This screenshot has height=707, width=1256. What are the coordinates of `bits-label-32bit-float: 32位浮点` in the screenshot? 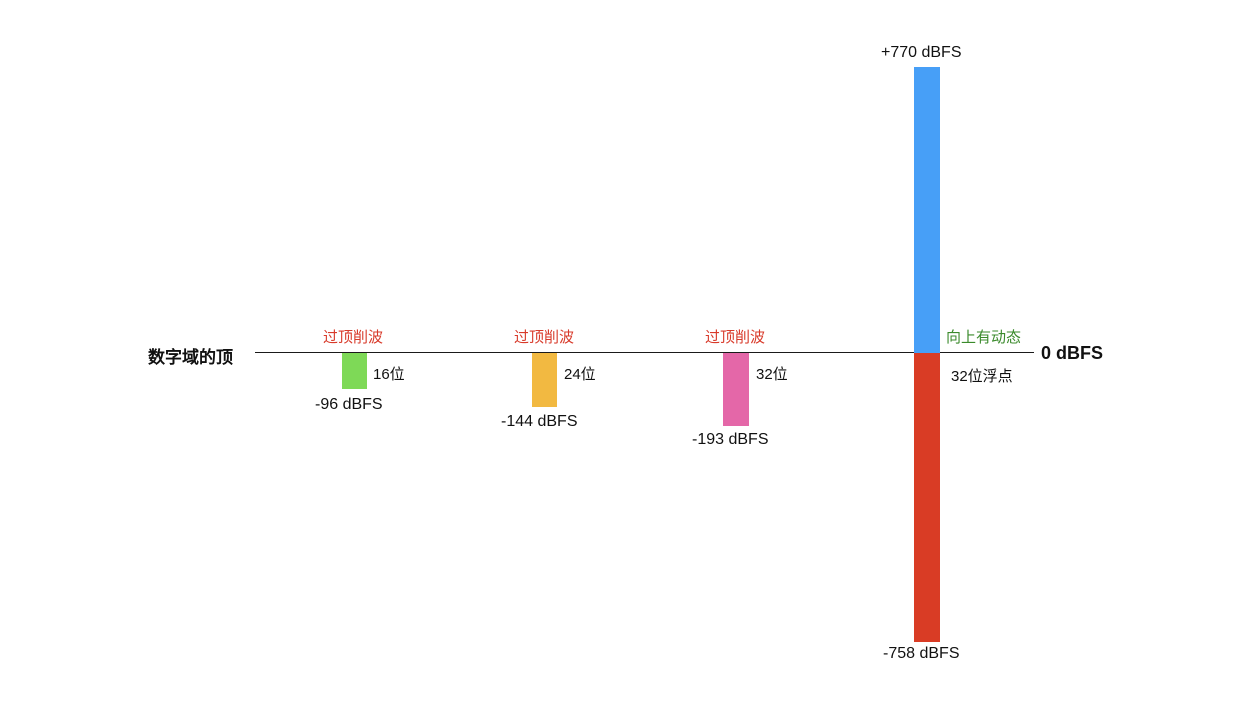 It's located at (982, 376).